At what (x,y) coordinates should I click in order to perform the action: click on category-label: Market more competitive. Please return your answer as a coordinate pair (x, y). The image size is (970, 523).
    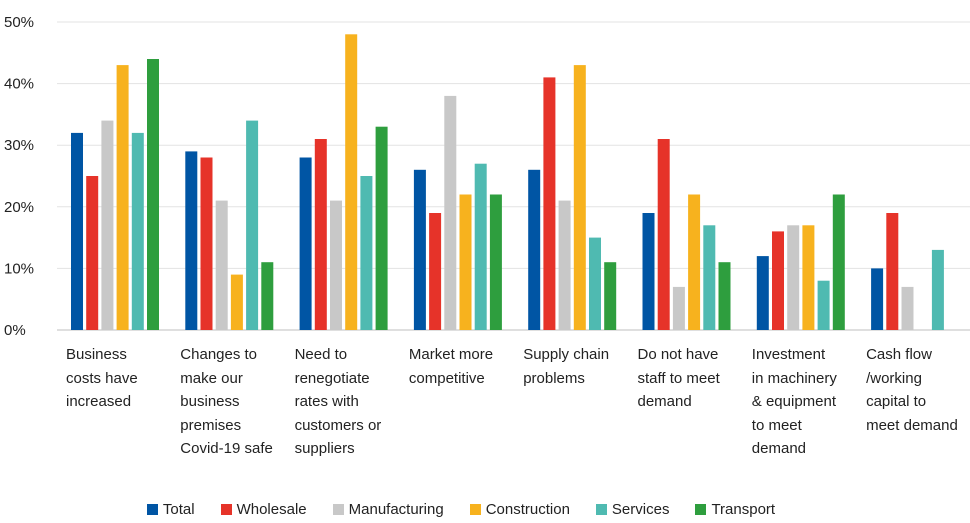
    Looking at the image, I should click on (451, 366).